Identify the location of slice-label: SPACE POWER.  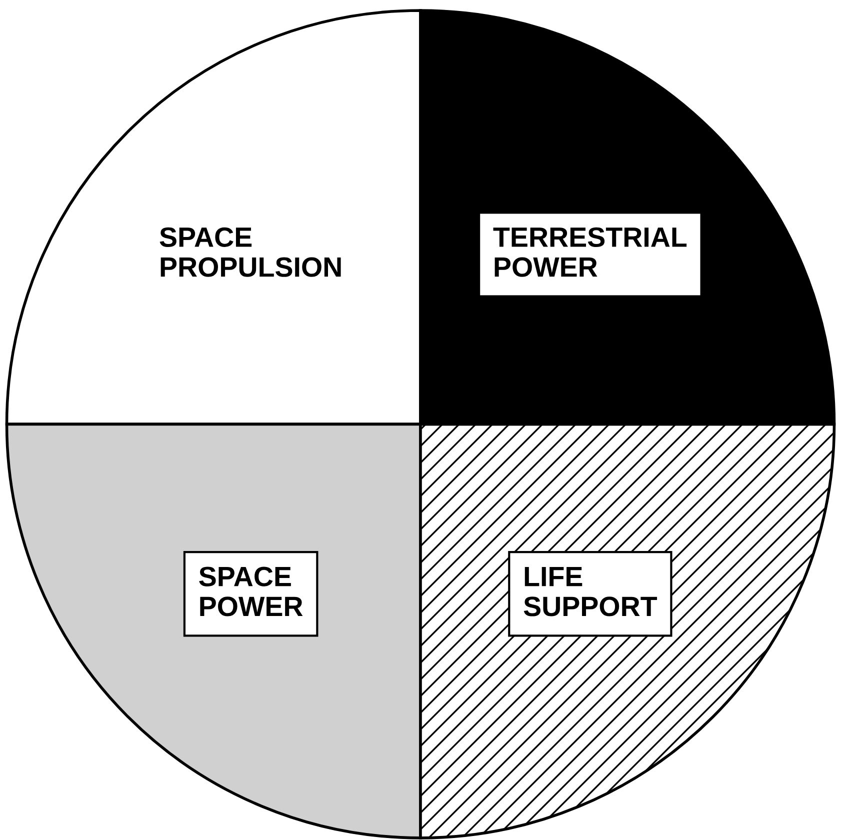
(251, 591).